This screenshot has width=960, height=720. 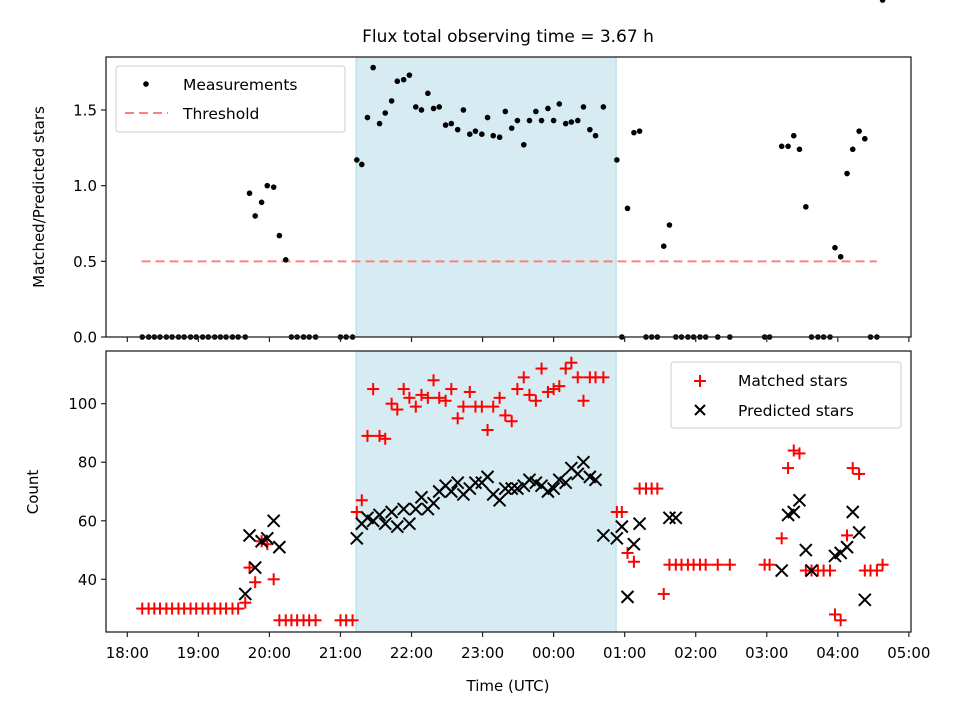 What do you see at coordinates (508, 37) in the screenshot?
I see `chart-title: Flux total observing time = 3.67 h` at bounding box center [508, 37].